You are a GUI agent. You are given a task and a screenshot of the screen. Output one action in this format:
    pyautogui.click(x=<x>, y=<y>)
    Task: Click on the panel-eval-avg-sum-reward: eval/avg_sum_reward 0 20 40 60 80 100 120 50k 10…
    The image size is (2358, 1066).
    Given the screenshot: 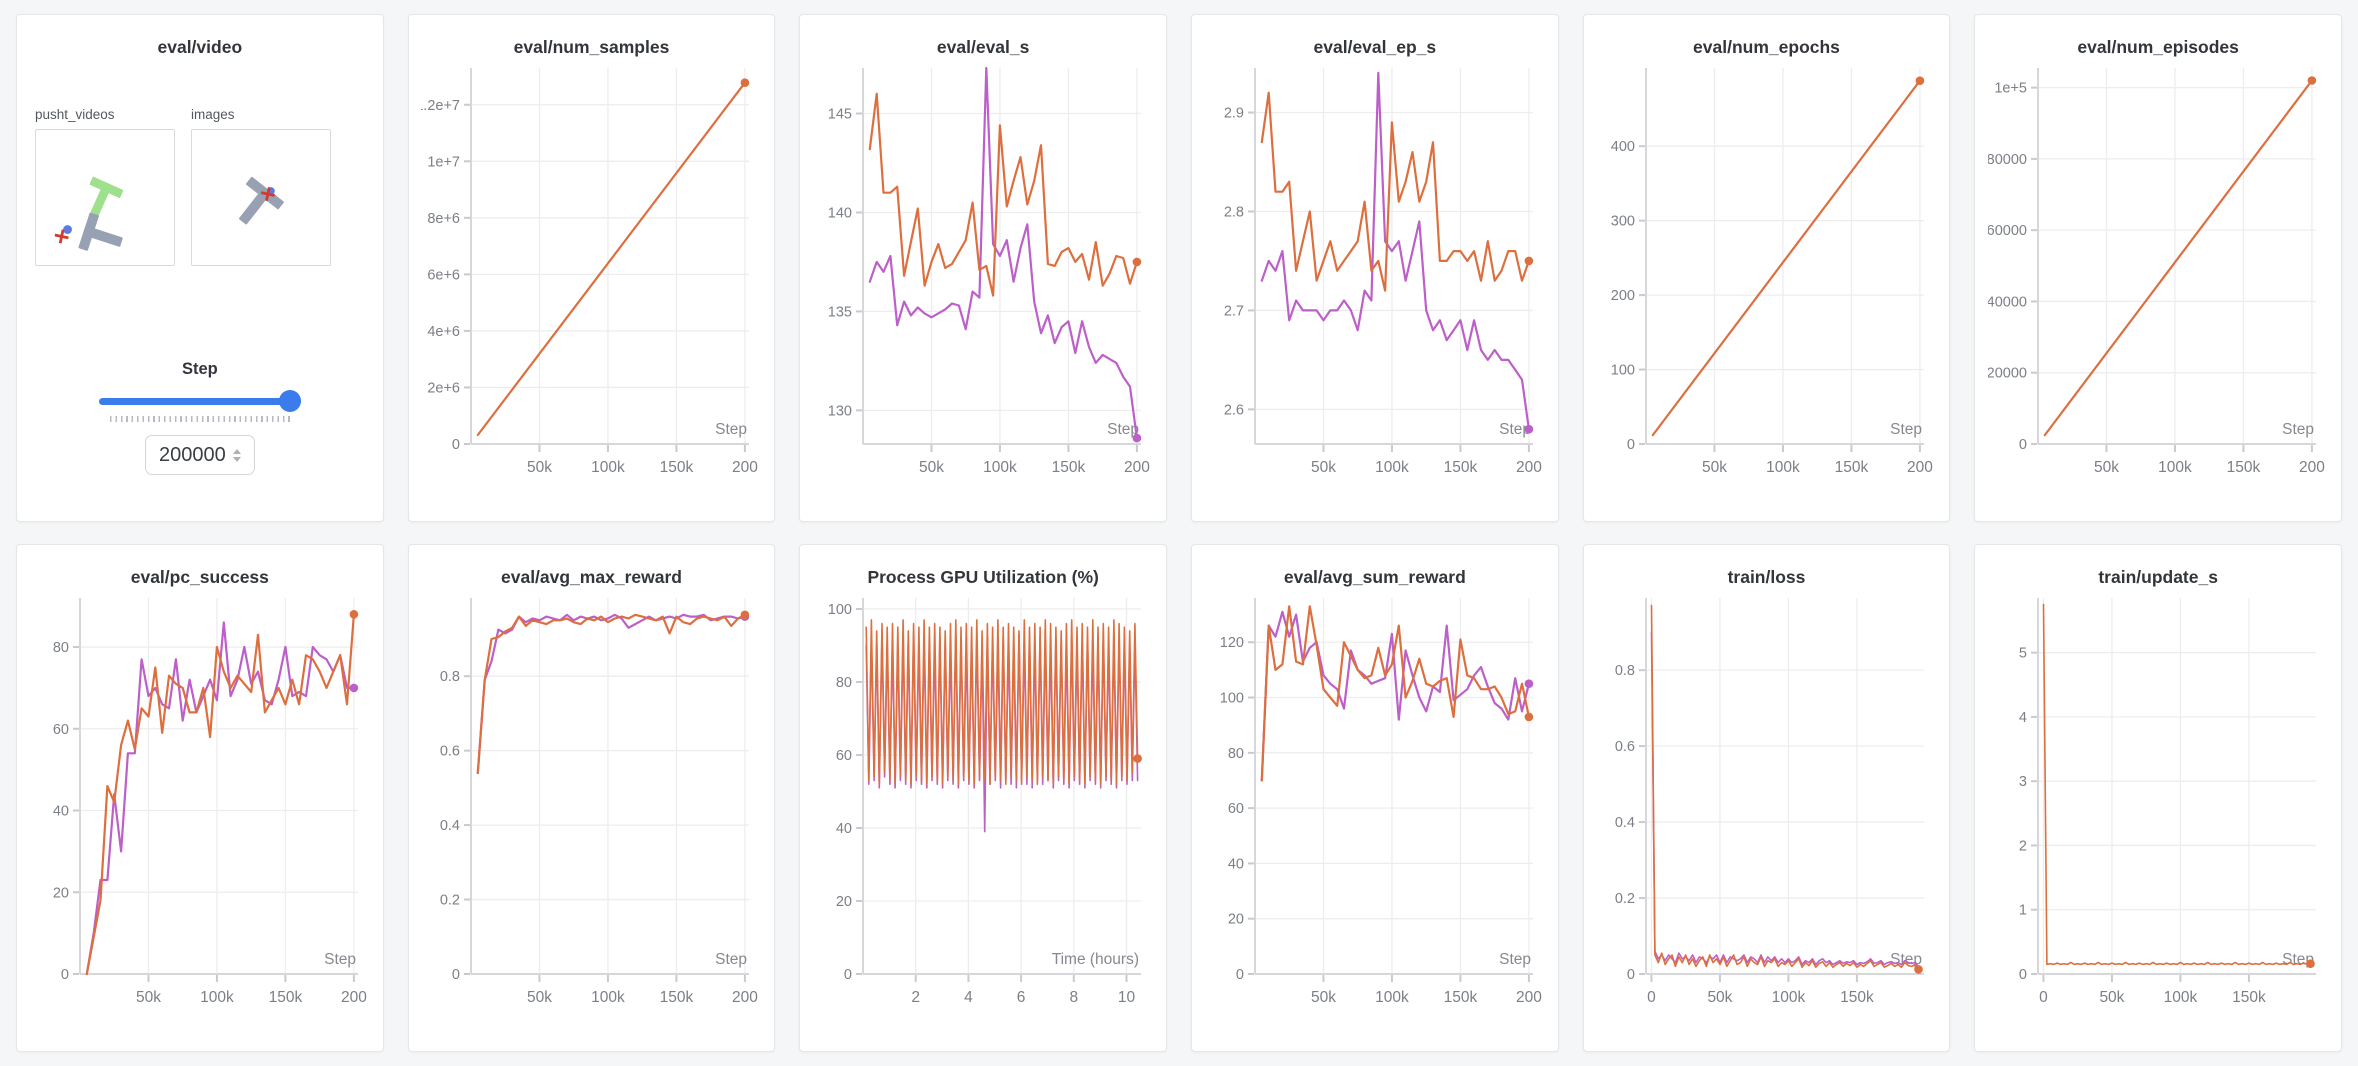 What is the action you would take?
    pyautogui.click(x=1374, y=798)
    